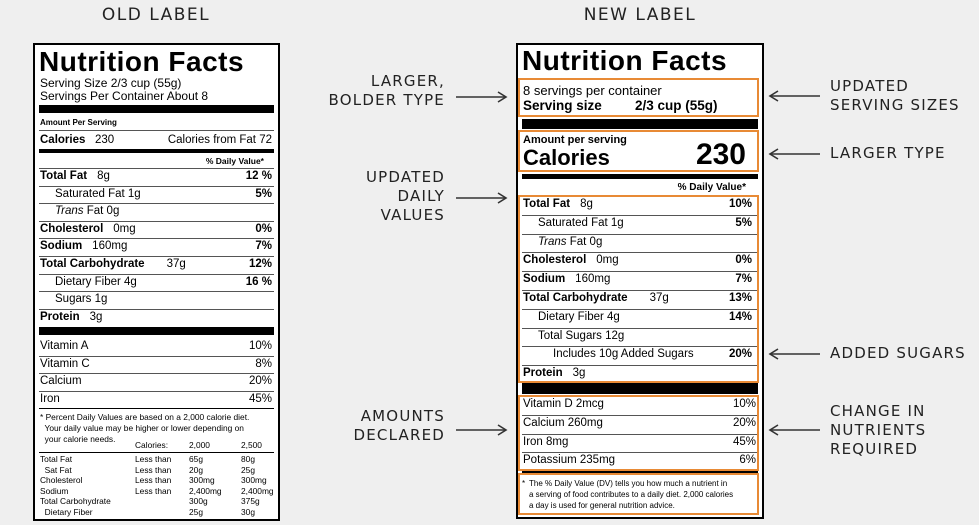 The width and height of the screenshot is (979, 525). What do you see at coordinates (387, 91) in the screenshot?
I see `annotation-larger-bolder-type: LARGER, BOLDER TYPE` at bounding box center [387, 91].